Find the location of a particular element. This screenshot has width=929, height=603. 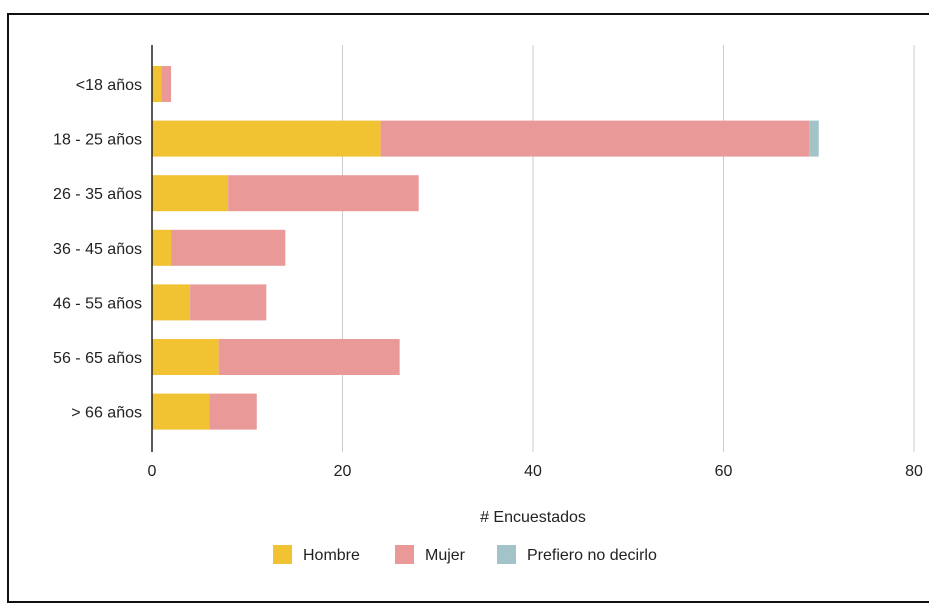

x-tick-label-4: 80 is located at coordinates (914, 471).